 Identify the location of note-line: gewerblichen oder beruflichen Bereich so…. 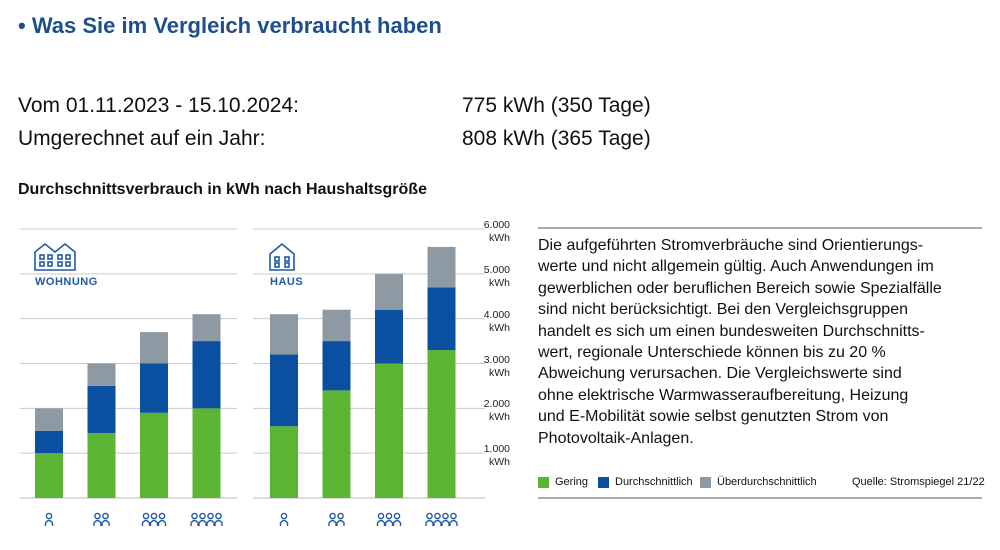
(740, 288).